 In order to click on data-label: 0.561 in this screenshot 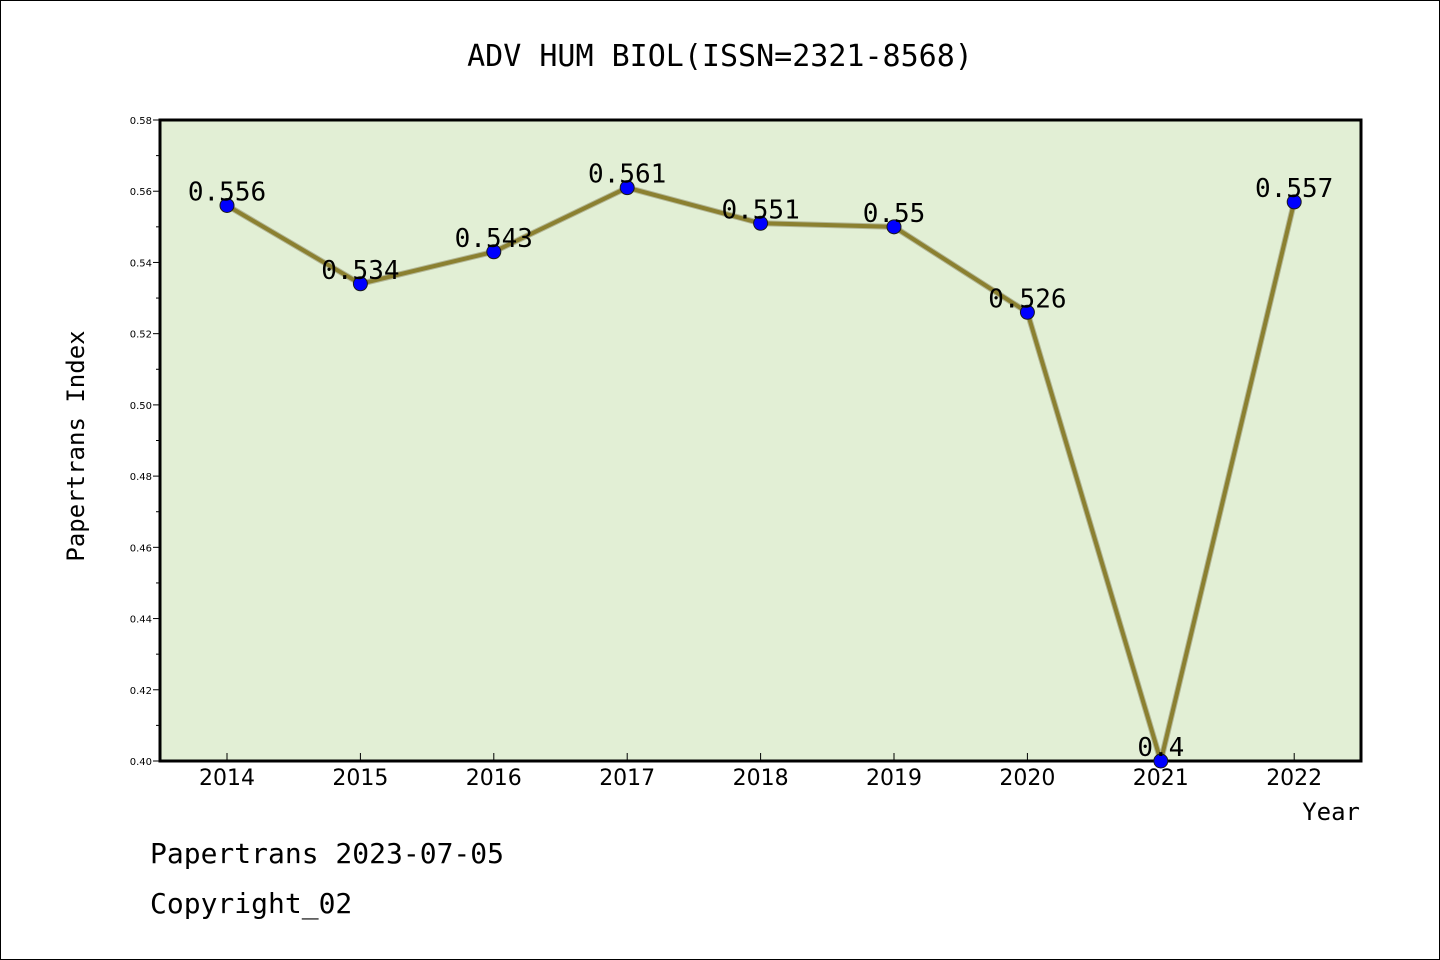, I will do `click(627, 175)`.